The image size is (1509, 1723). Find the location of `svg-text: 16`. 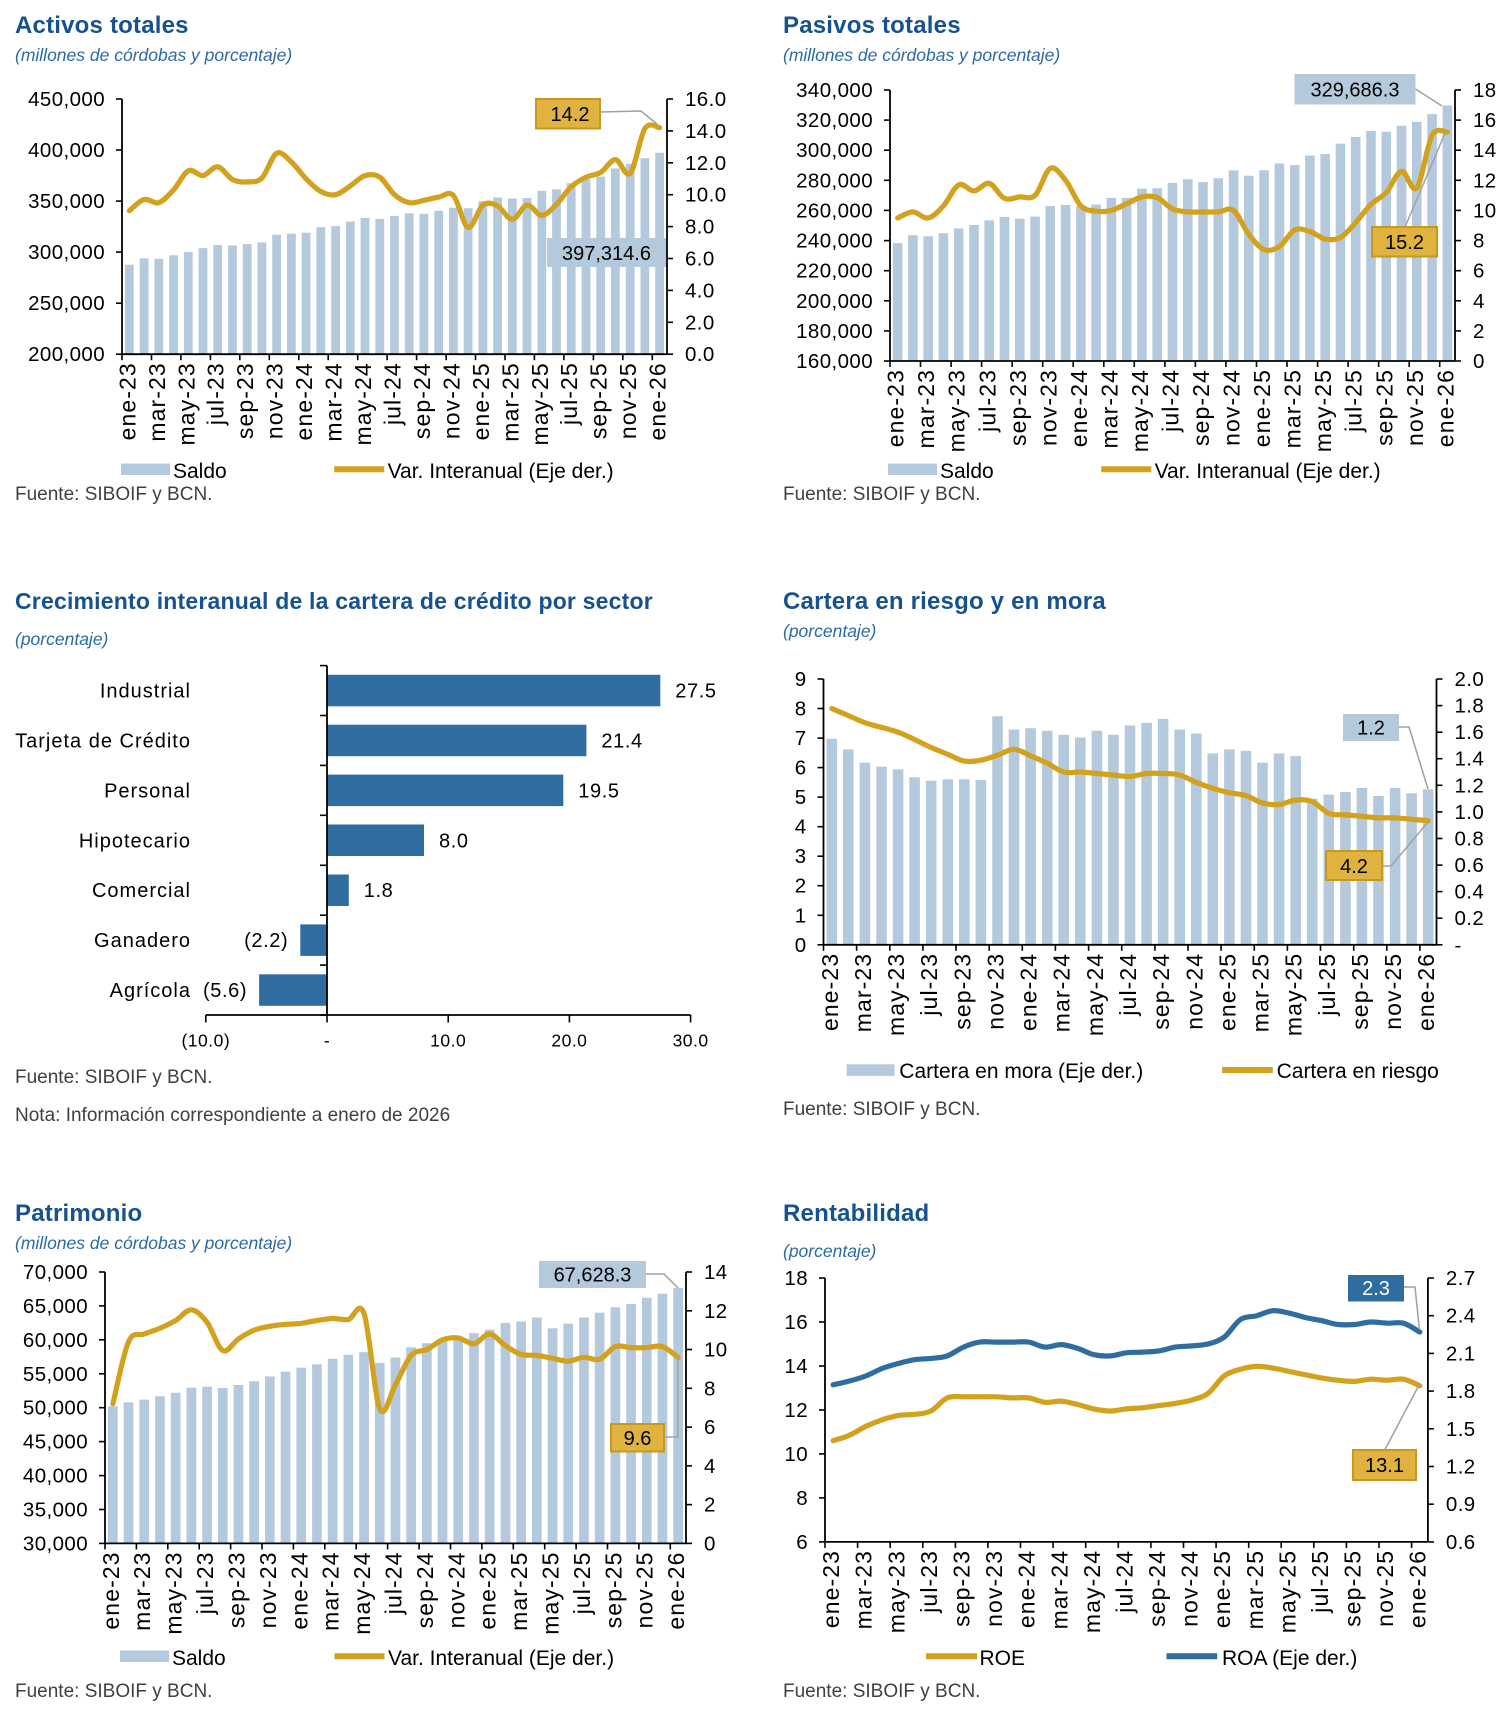

svg-text: 16 is located at coordinates (1485, 120).